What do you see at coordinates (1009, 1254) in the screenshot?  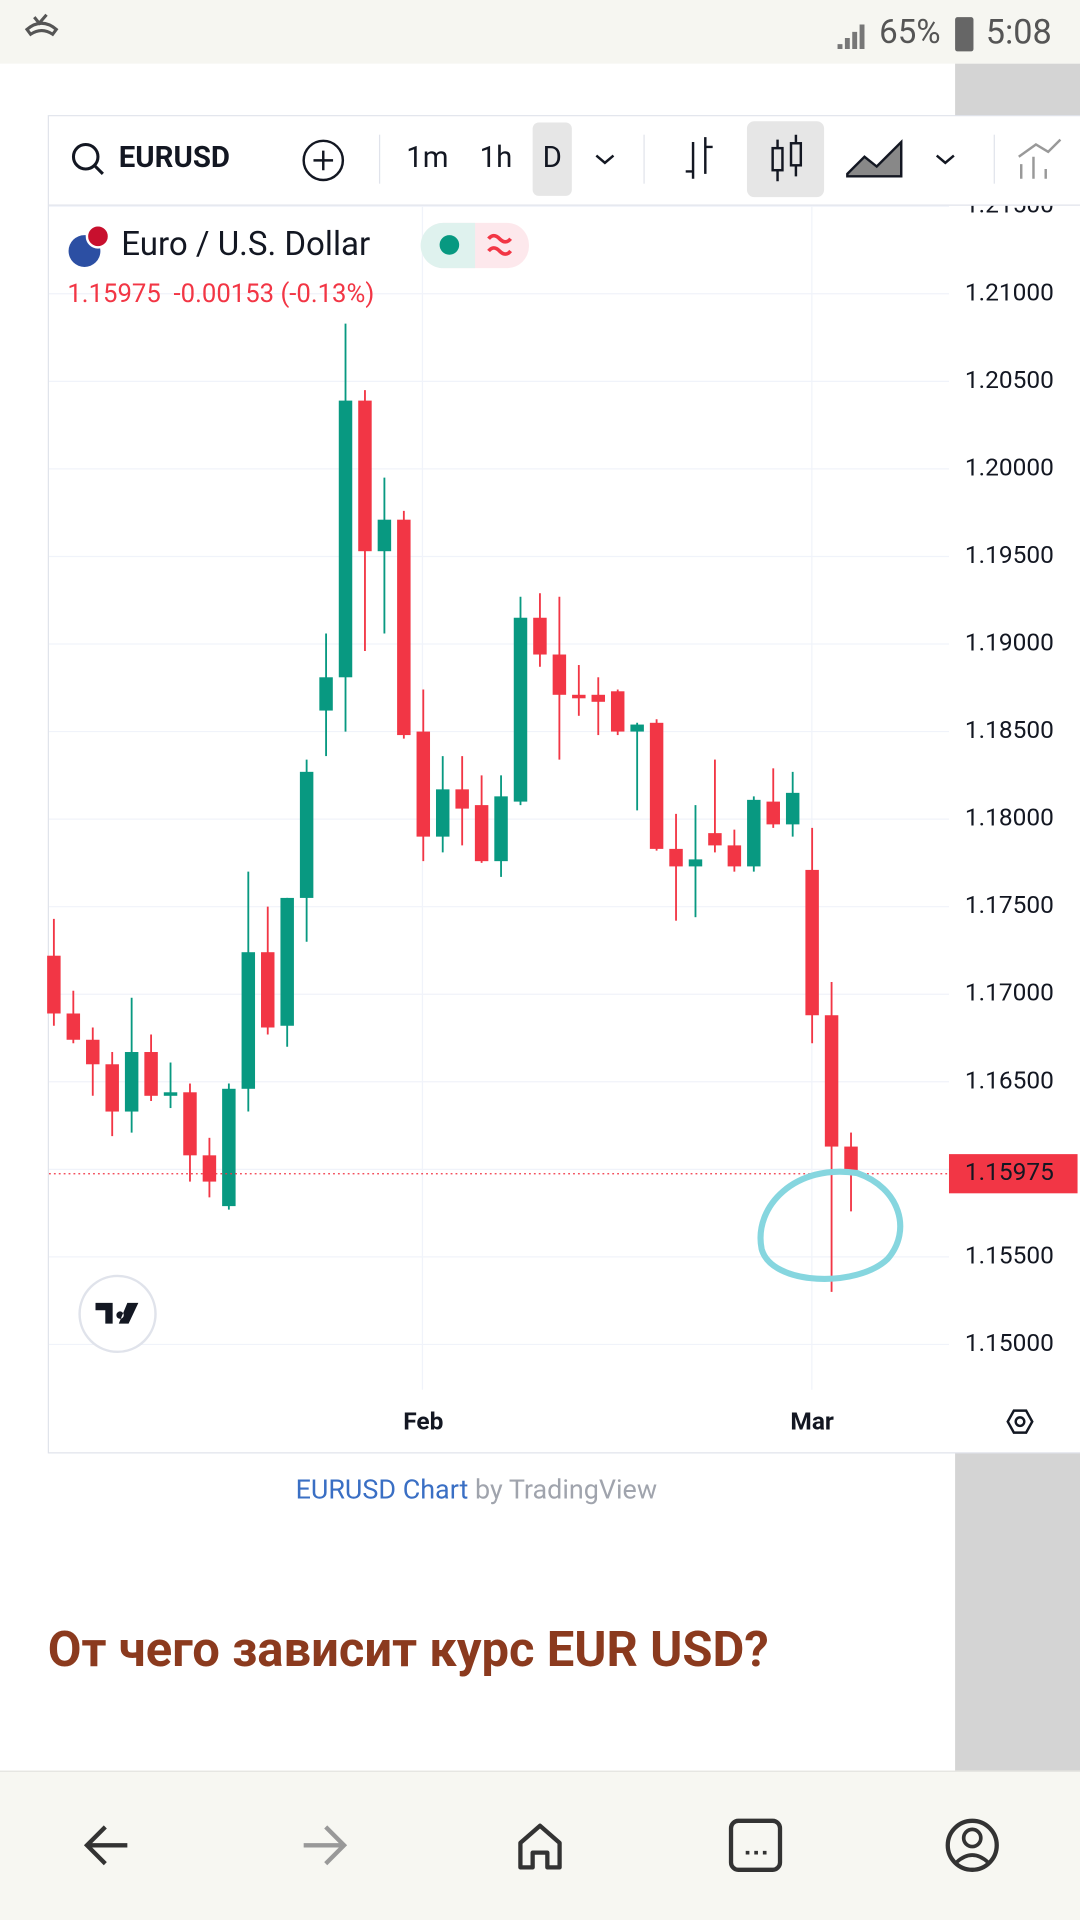 I see `y-tick-label: 1.15500` at bounding box center [1009, 1254].